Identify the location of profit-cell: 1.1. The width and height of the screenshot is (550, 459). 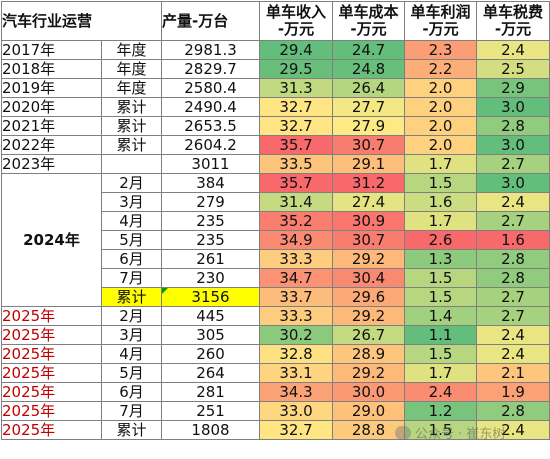
(441, 335).